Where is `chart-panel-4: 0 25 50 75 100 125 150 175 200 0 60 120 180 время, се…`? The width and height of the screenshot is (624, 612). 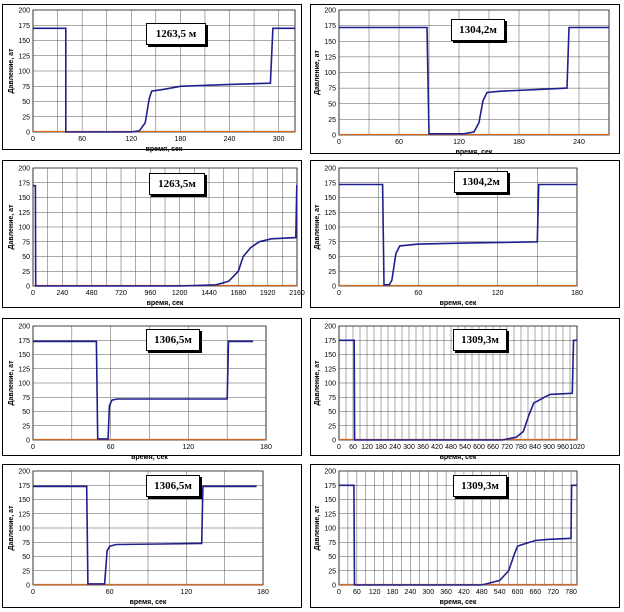 chart-panel-4: 0 25 50 75 100 125 150 175 200 0 60 120 180 время, се… is located at coordinates (465, 234).